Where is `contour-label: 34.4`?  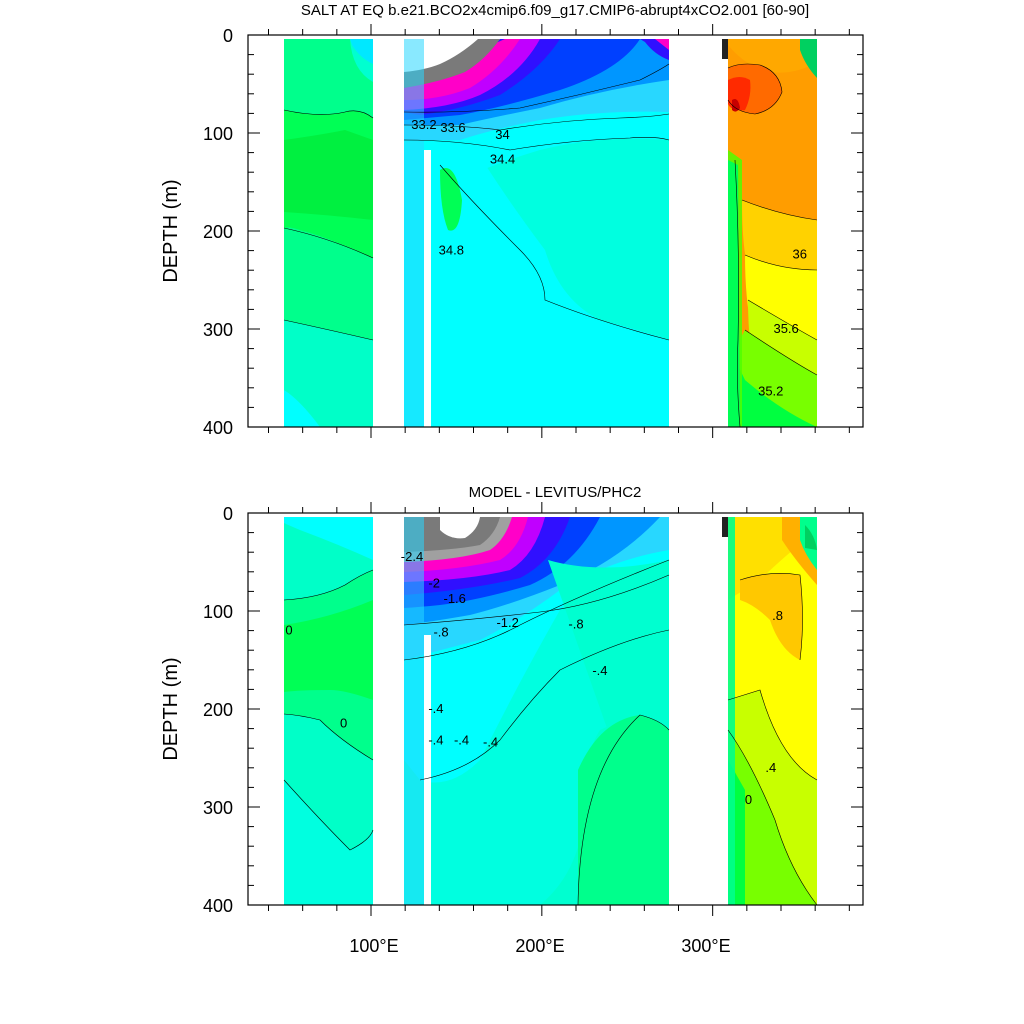
contour-label: 34.4 is located at coordinates (502, 158).